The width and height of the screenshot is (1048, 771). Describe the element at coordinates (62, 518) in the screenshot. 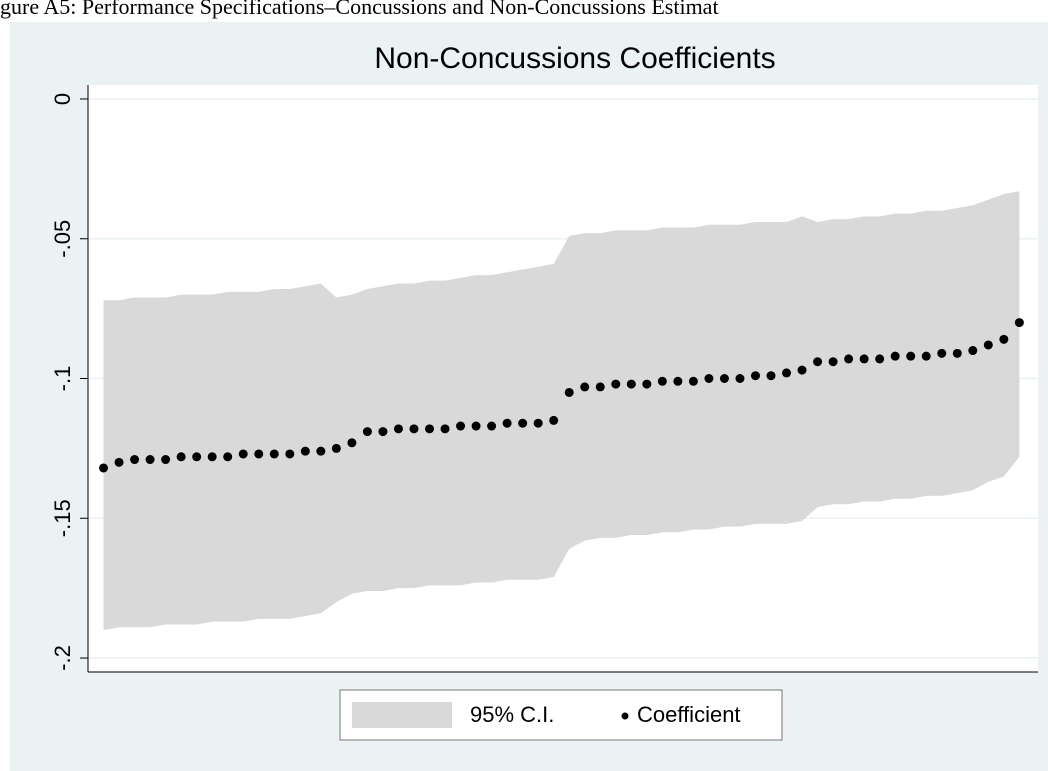

I see `y-tick-label: -.15` at that location.